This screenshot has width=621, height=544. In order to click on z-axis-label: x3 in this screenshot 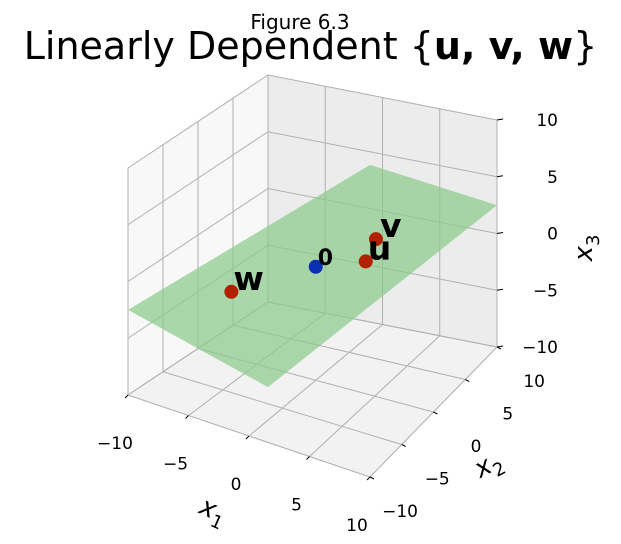, I will do `click(586, 249)`.